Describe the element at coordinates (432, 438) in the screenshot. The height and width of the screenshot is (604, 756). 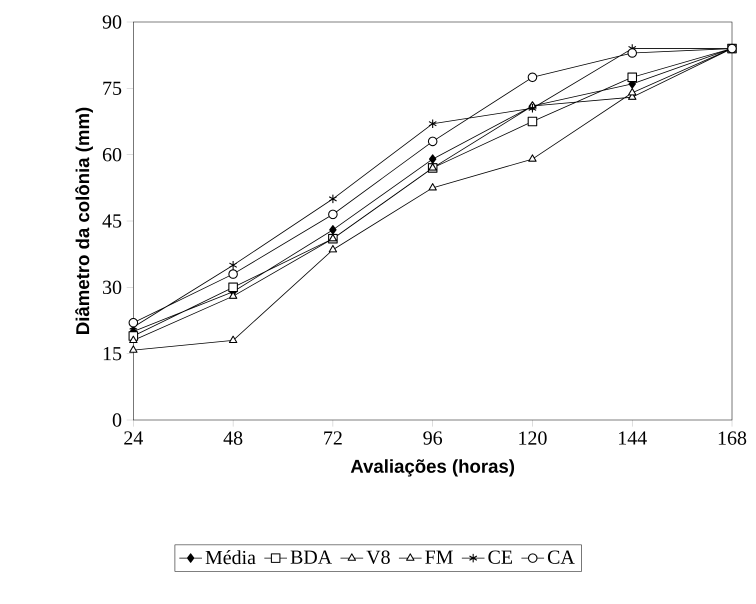
I see `x-tick-label: 96` at that location.